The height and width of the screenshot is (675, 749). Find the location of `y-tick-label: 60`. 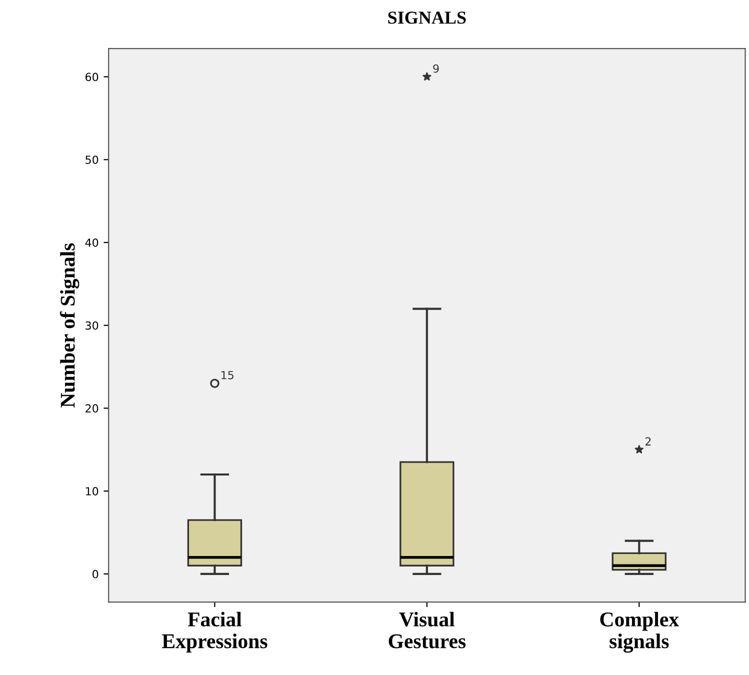

y-tick-label: 60 is located at coordinates (92, 77).